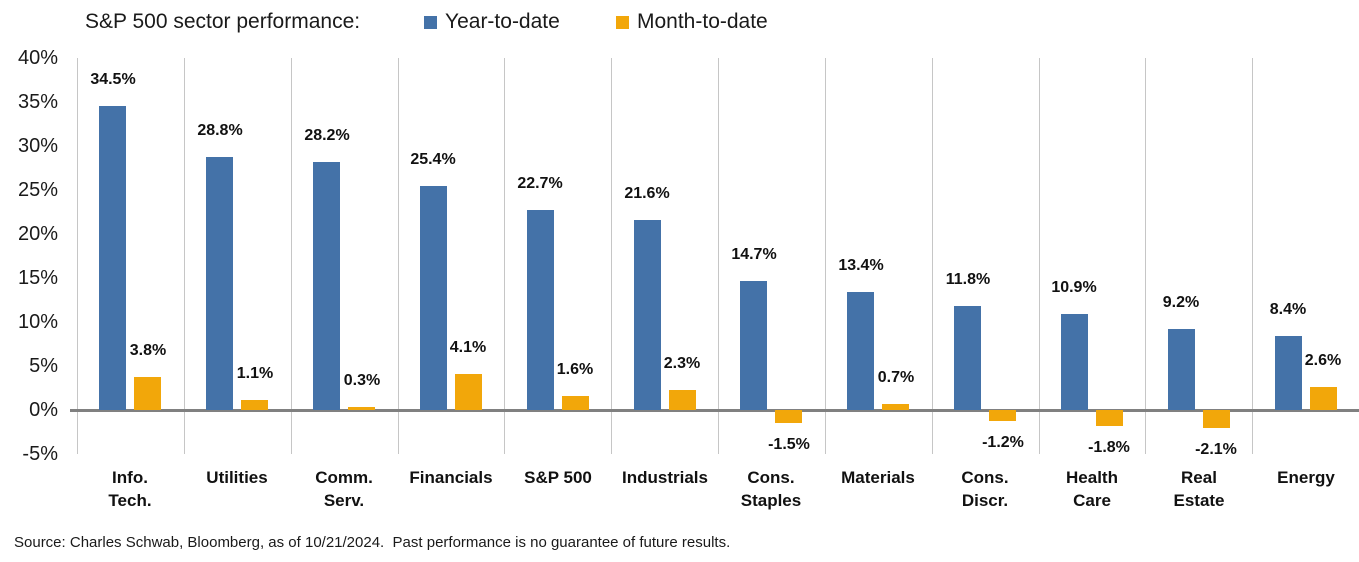 This screenshot has width=1359, height=562. Describe the element at coordinates (861, 266) in the screenshot. I see `value-label: 13.4%` at that location.